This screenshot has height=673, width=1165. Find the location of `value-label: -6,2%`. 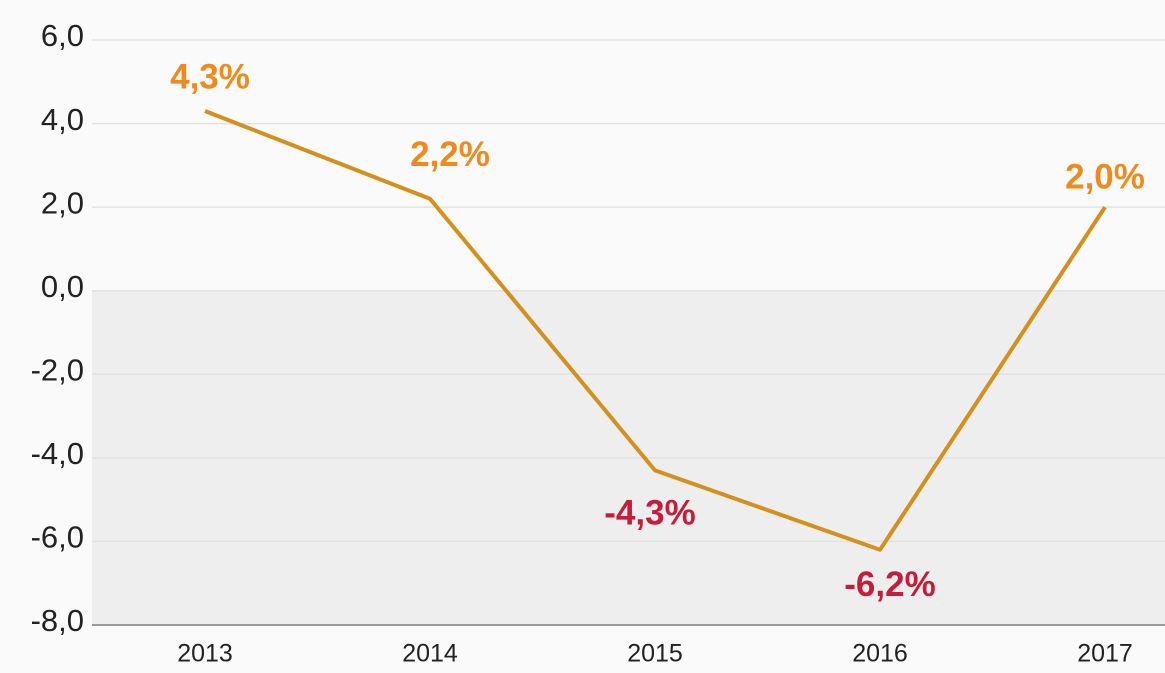

value-label: -6,2% is located at coordinates (889, 584).